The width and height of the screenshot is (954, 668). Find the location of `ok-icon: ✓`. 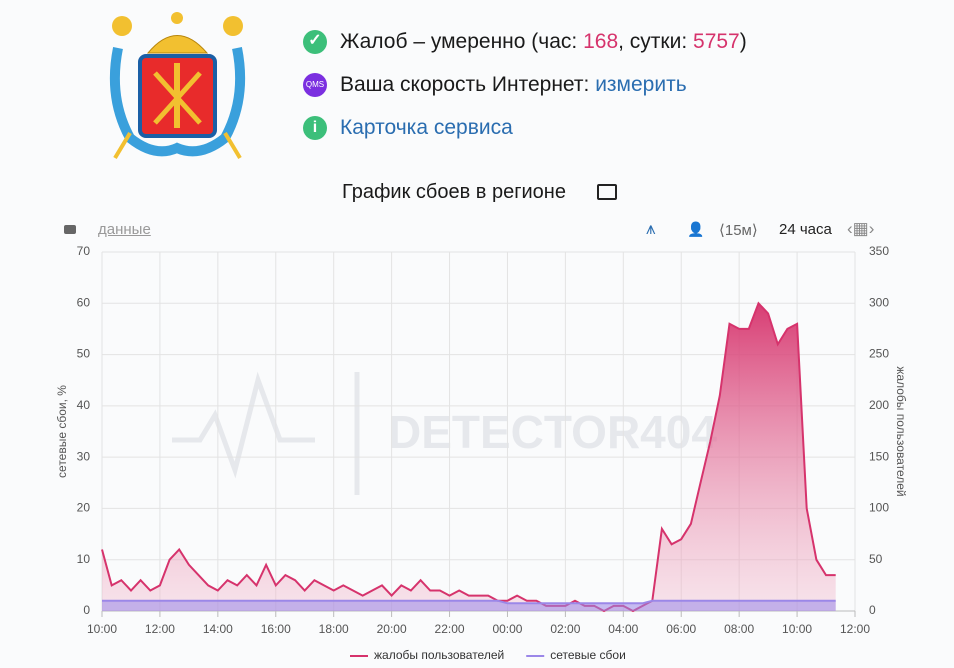

ok-icon: ✓ is located at coordinates (315, 42).